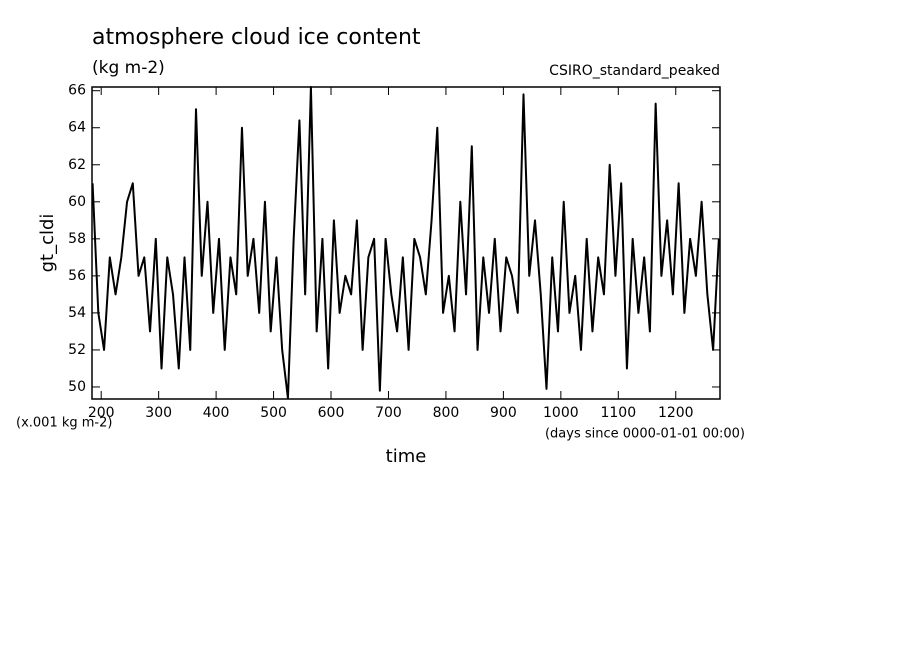 This screenshot has width=904, height=654. I want to click on y-tick-label: 64, so click(77, 128).